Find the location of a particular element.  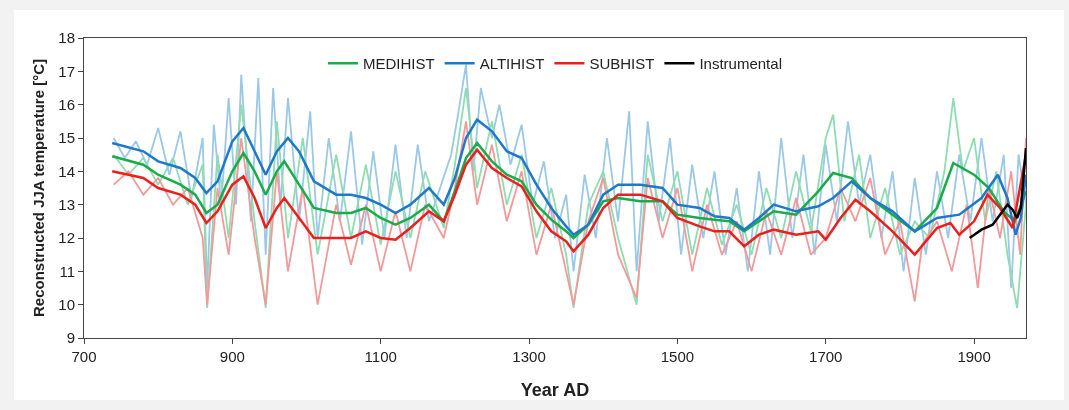

y-tick-label: 15 is located at coordinates (66, 138).